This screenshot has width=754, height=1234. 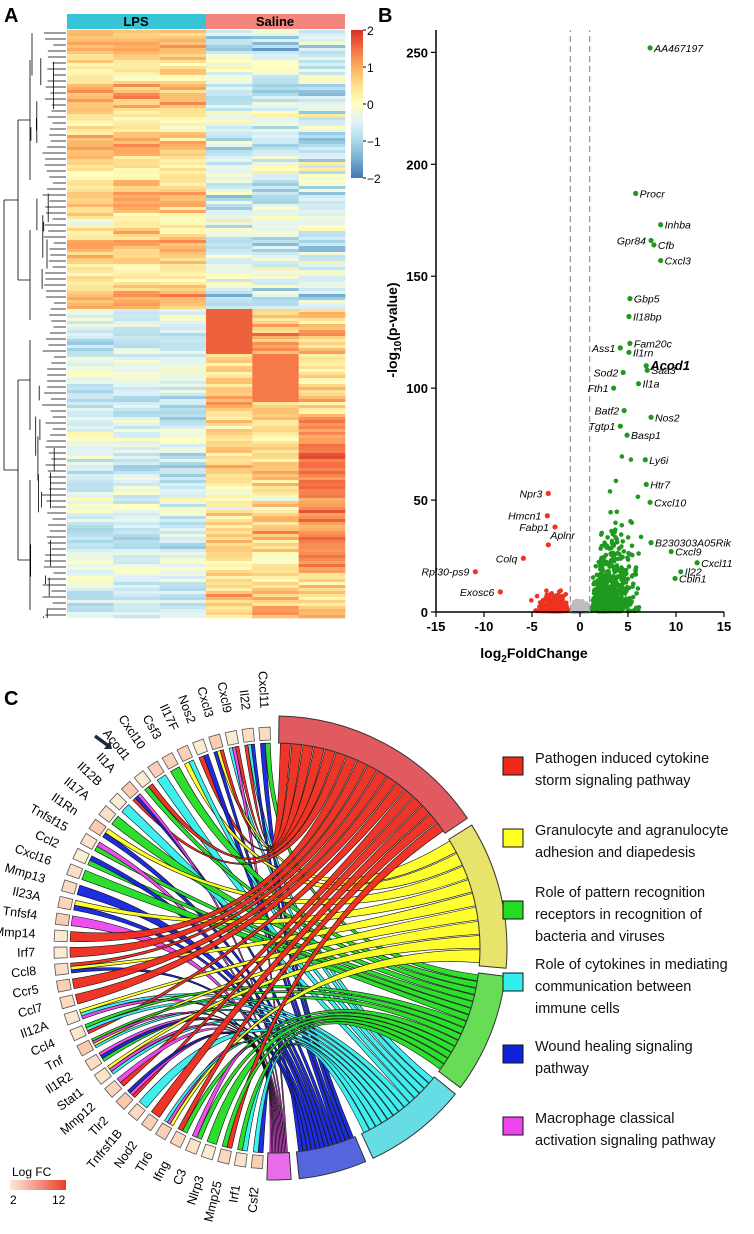 What do you see at coordinates (638, 384) in the screenshot?
I see `labeled-point-up` at bounding box center [638, 384].